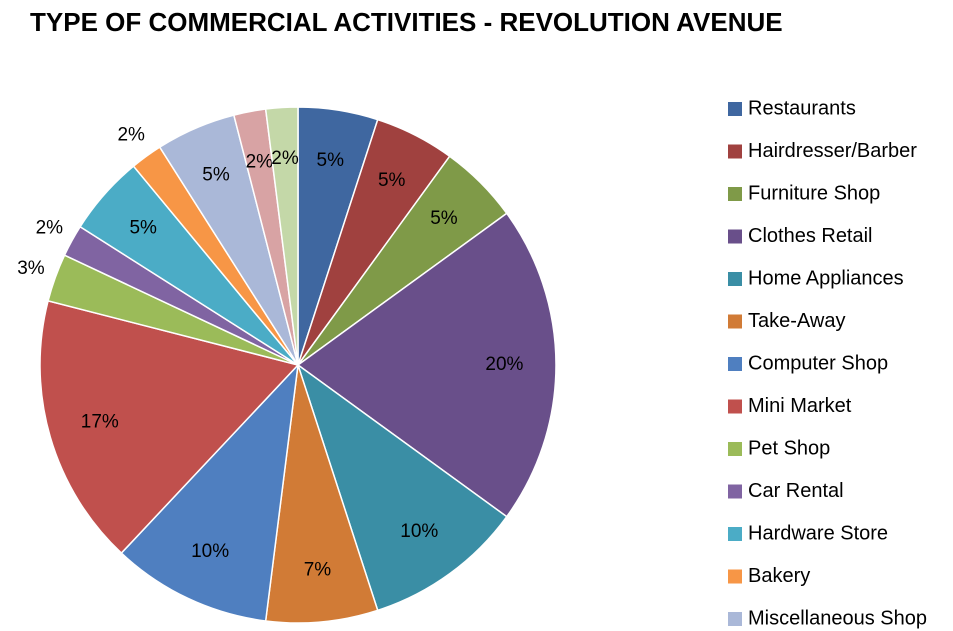 The height and width of the screenshot is (631, 953). Describe the element at coordinates (318, 569) in the screenshot. I see `data-label: 7%` at that location.